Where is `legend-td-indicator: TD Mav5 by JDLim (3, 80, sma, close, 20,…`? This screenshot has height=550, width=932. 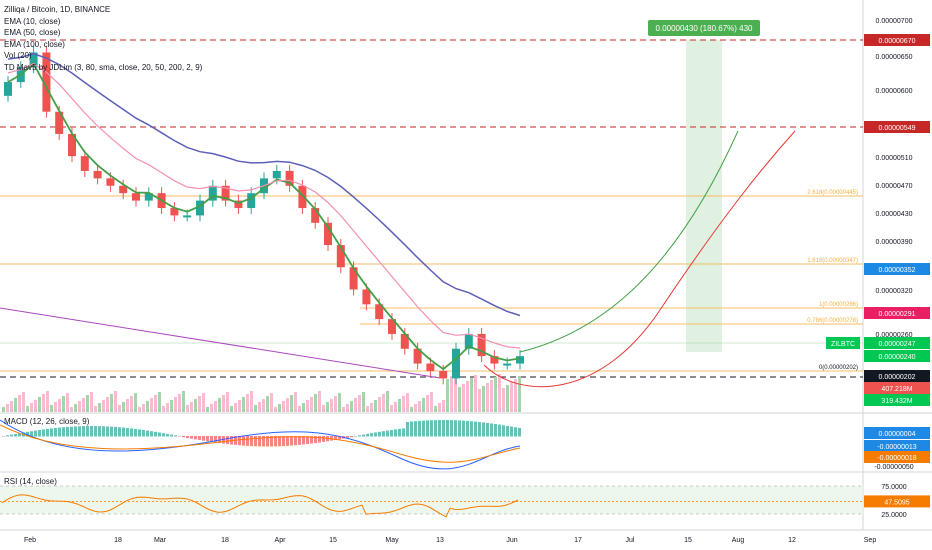 legend-td-indicator: TD Mav5 by JDLim (3, 80, sma, close, 20,… is located at coordinates (103, 67).